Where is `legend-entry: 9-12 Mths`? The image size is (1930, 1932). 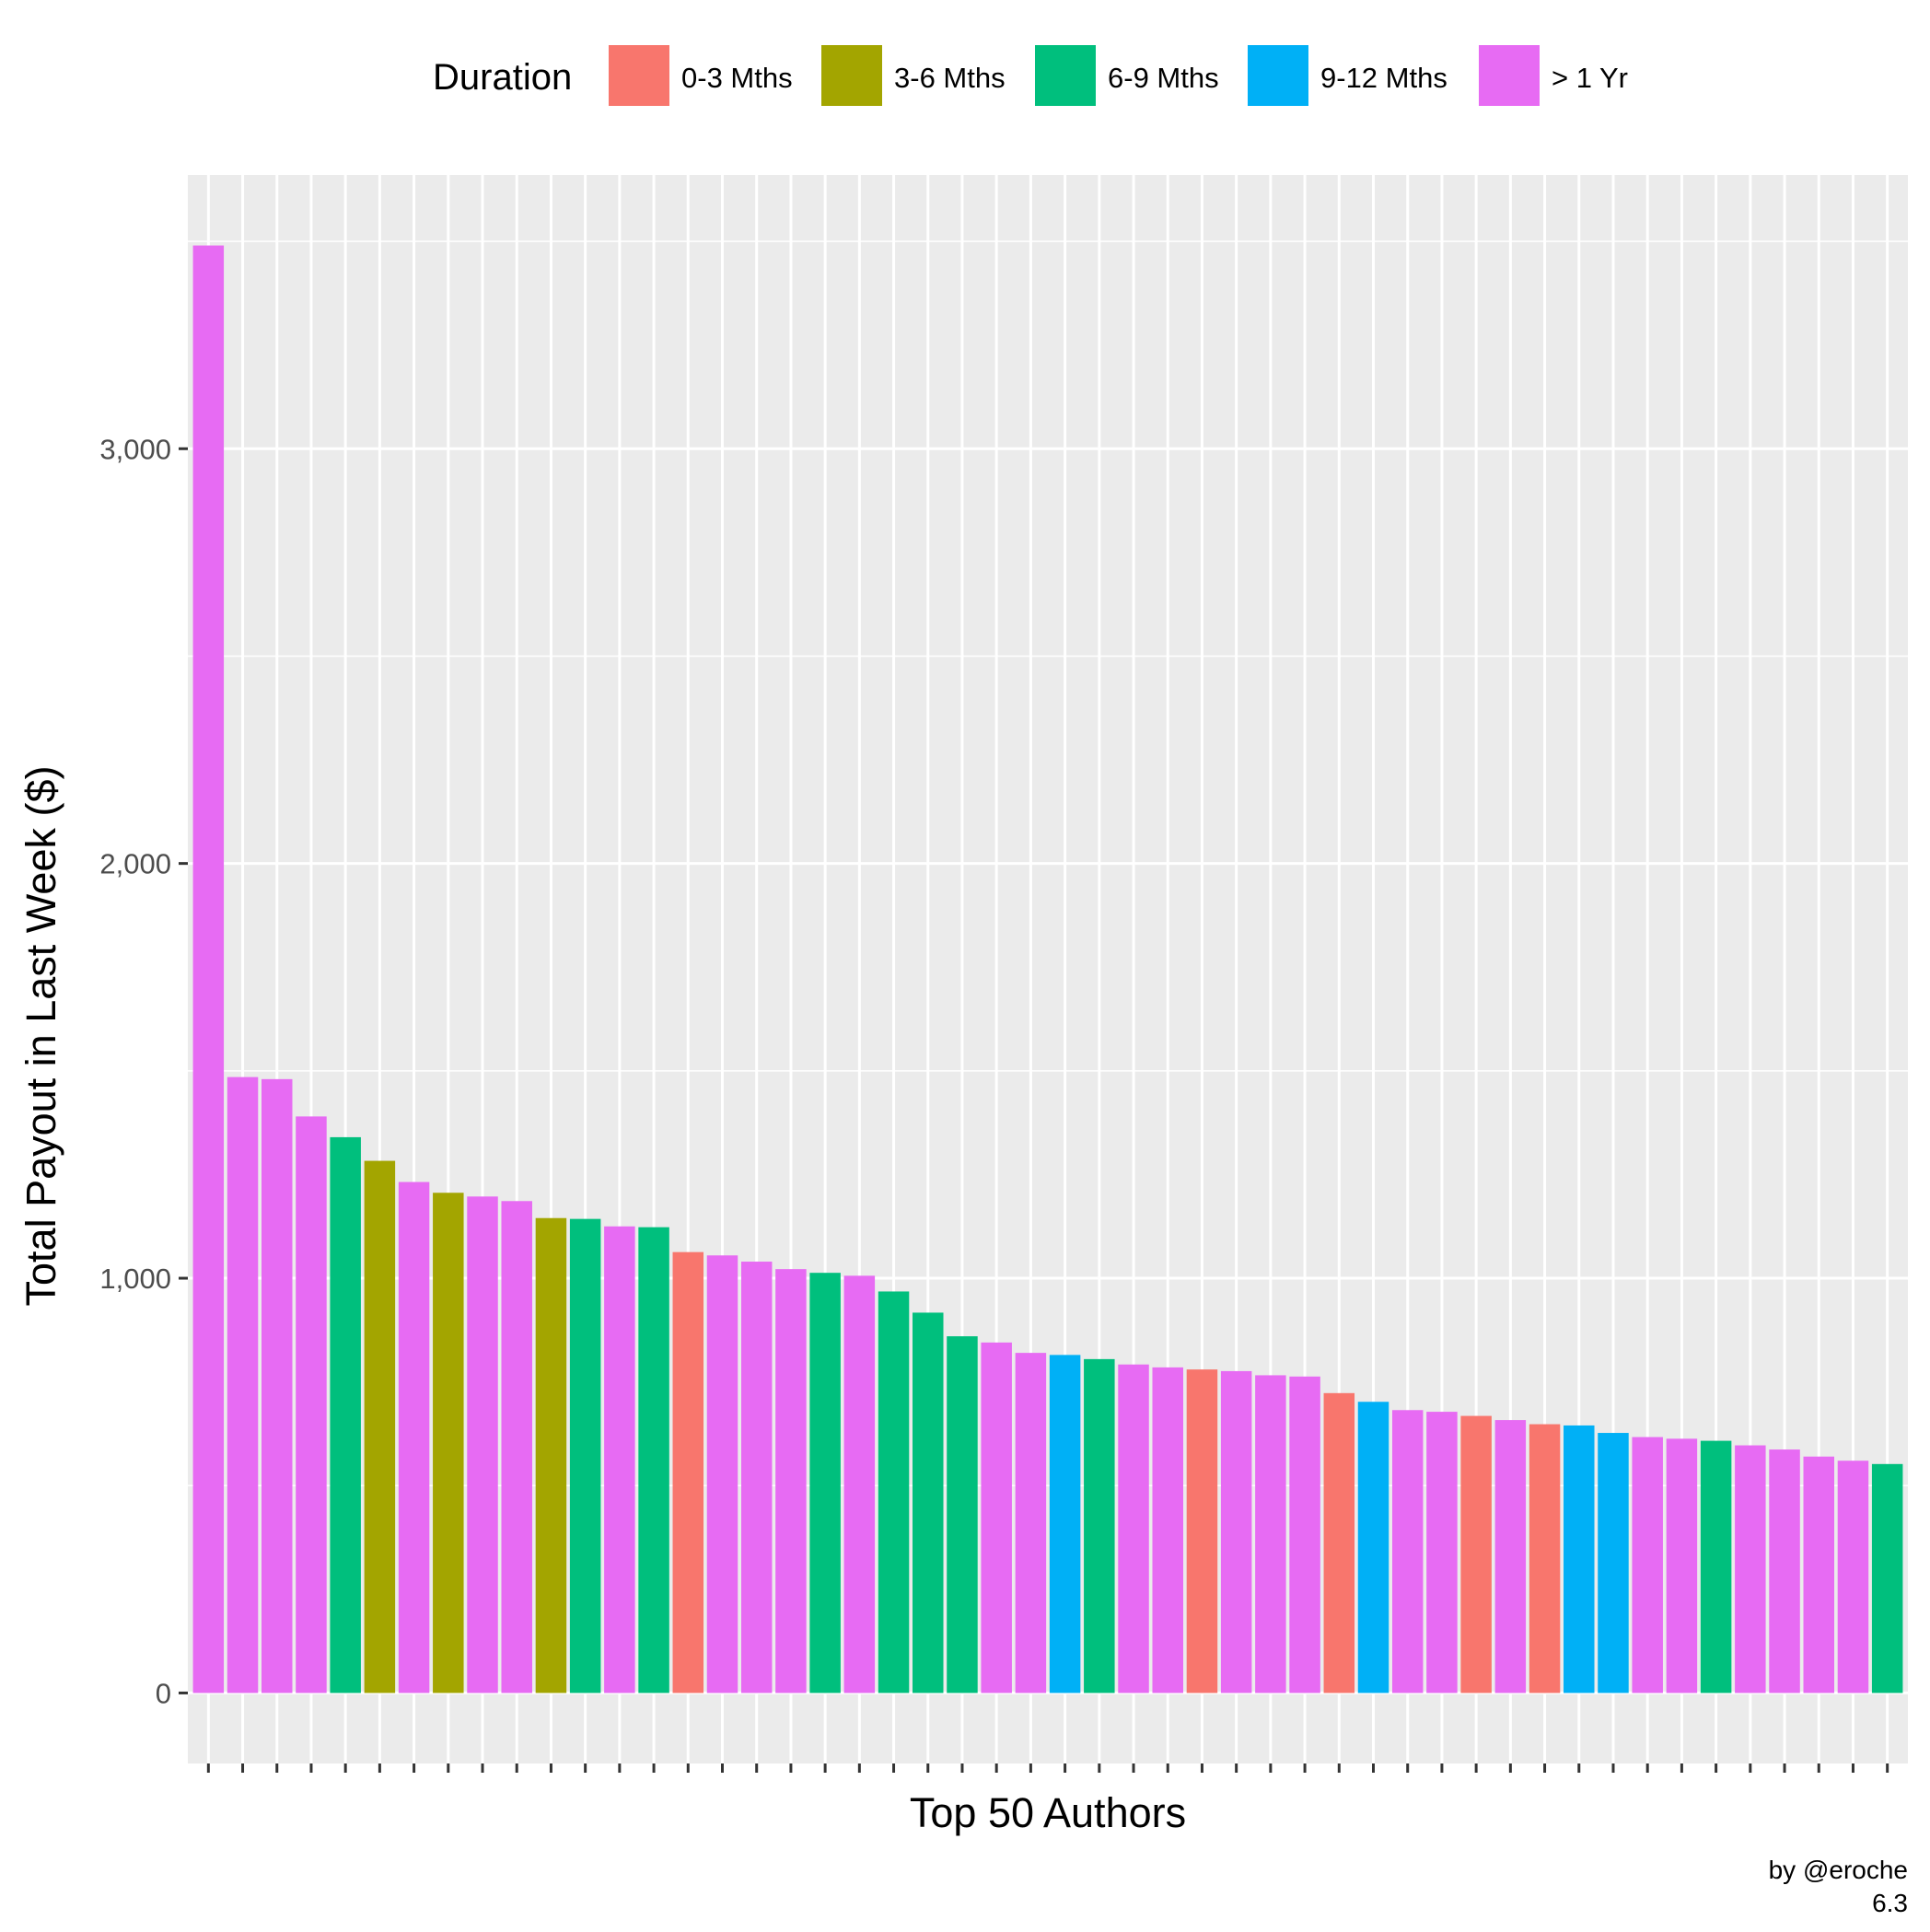 legend-entry: 9-12 Mths is located at coordinates (1348, 75).